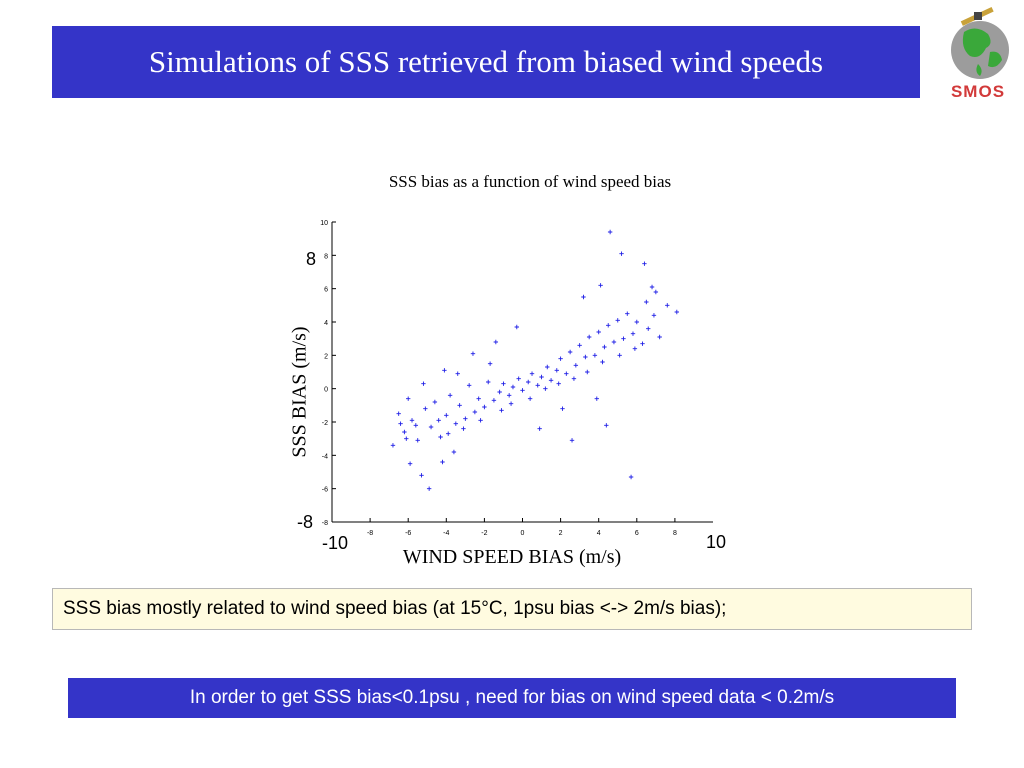 This screenshot has width=1024, height=768. What do you see at coordinates (978, 91) in the screenshot?
I see `logo-text: SMOS` at bounding box center [978, 91].